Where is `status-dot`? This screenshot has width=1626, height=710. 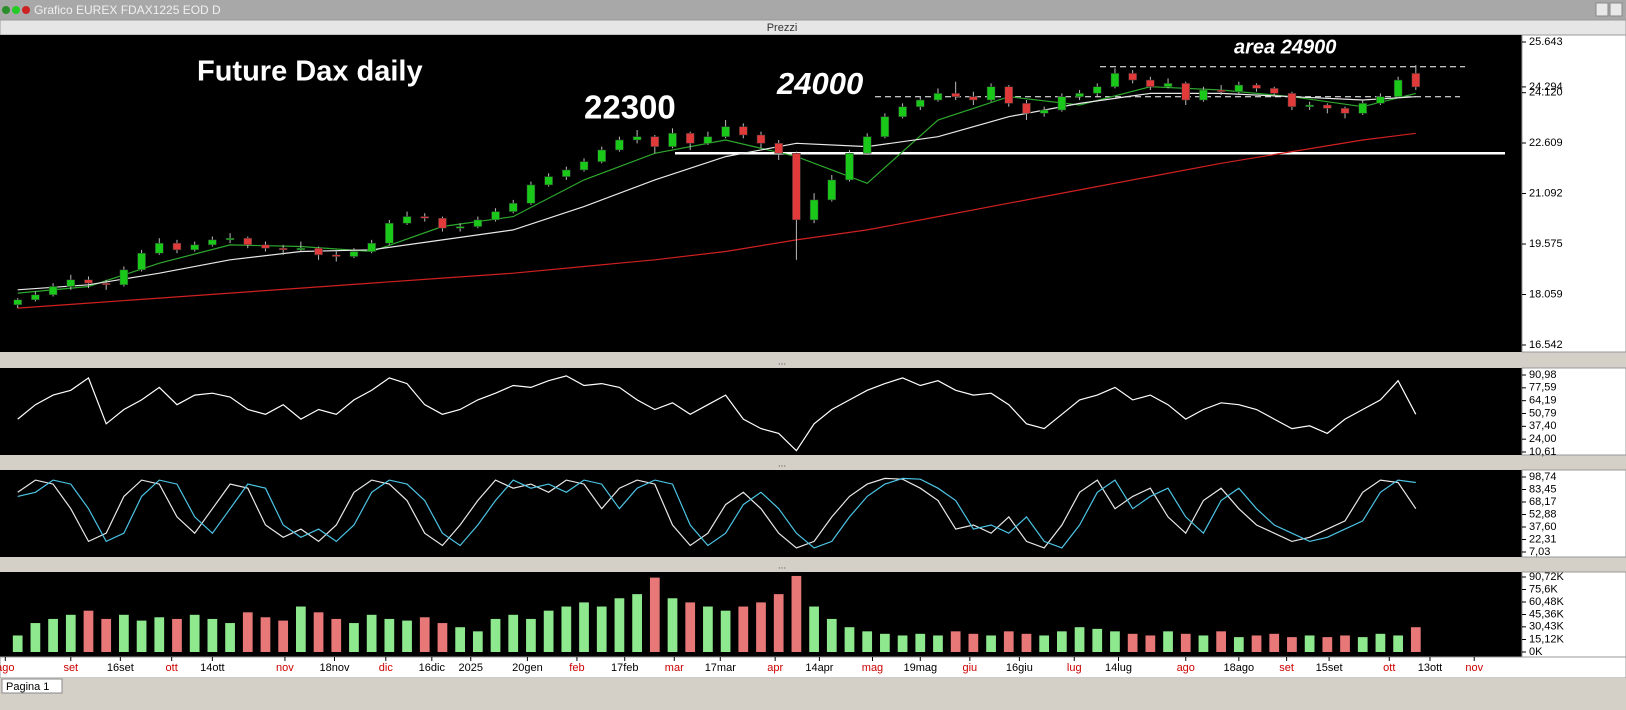
status-dot is located at coordinates (6, 10).